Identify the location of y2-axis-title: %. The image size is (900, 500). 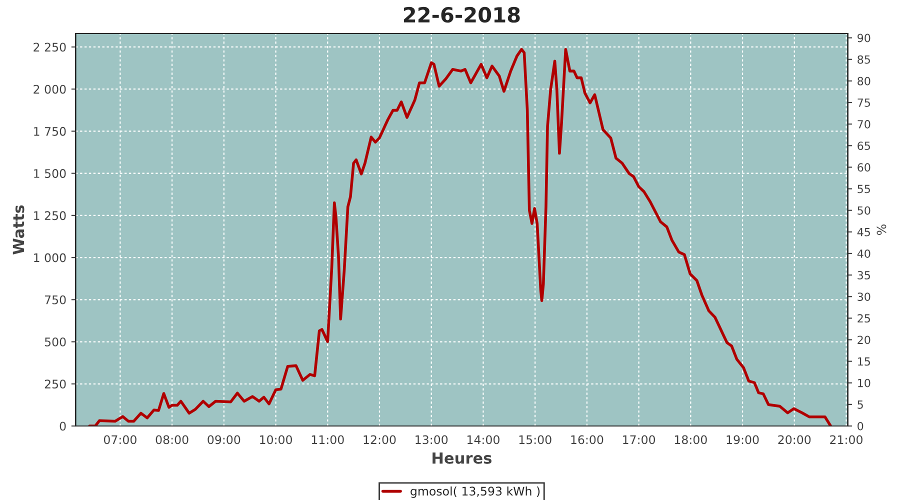
(881, 229).